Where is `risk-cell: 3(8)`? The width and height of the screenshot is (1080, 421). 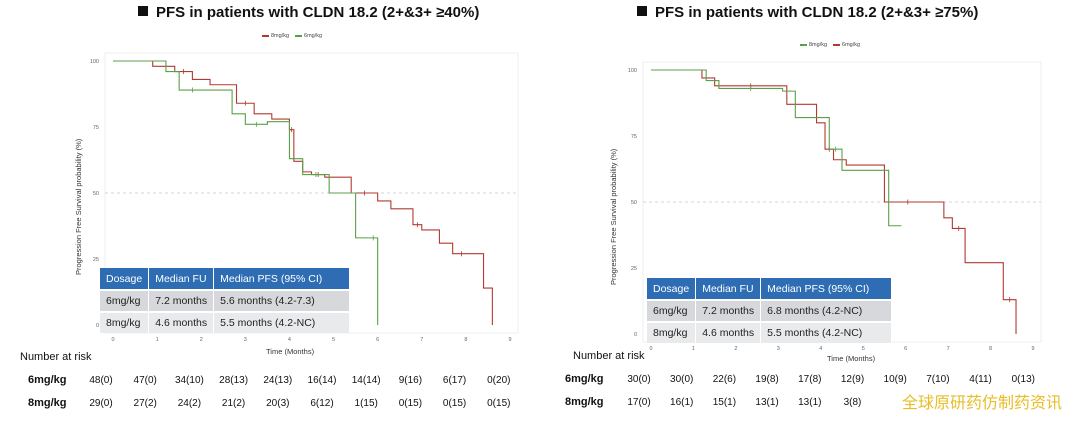 risk-cell: 3(8) is located at coordinates (852, 402).